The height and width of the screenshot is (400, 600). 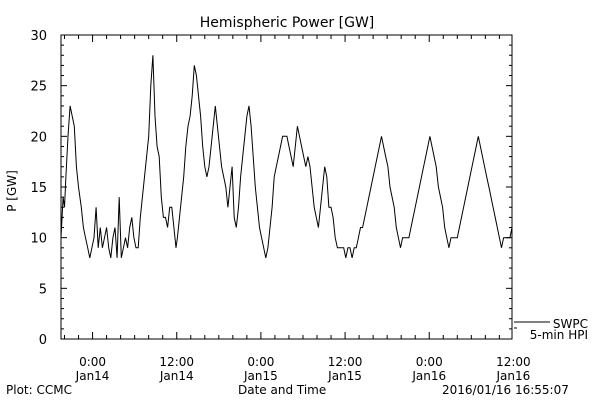 What do you see at coordinates (38, 87) in the screenshot?
I see `y-tick-label: 25` at bounding box center [38, 87].